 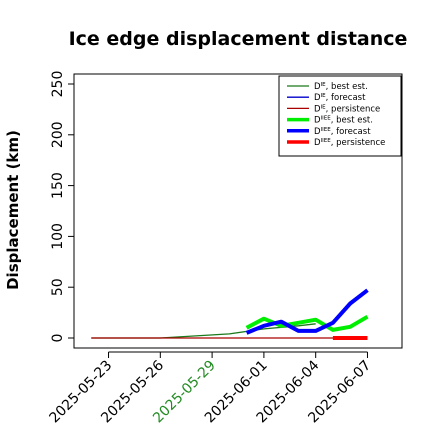 I want to click on y-tick-label: 0, so click(x=58, y=338).